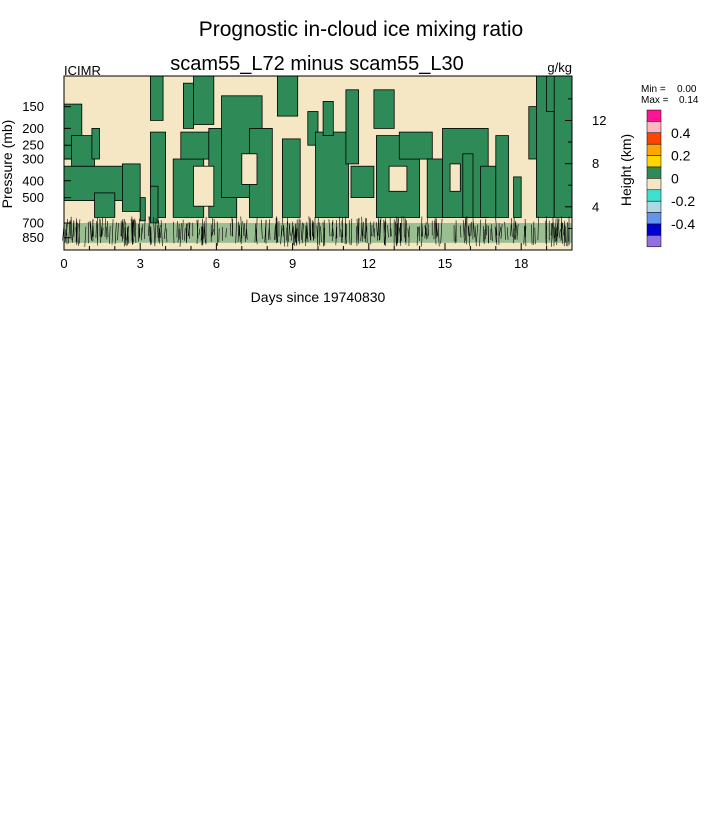  I want to click on plot-area, so click(317, 162).